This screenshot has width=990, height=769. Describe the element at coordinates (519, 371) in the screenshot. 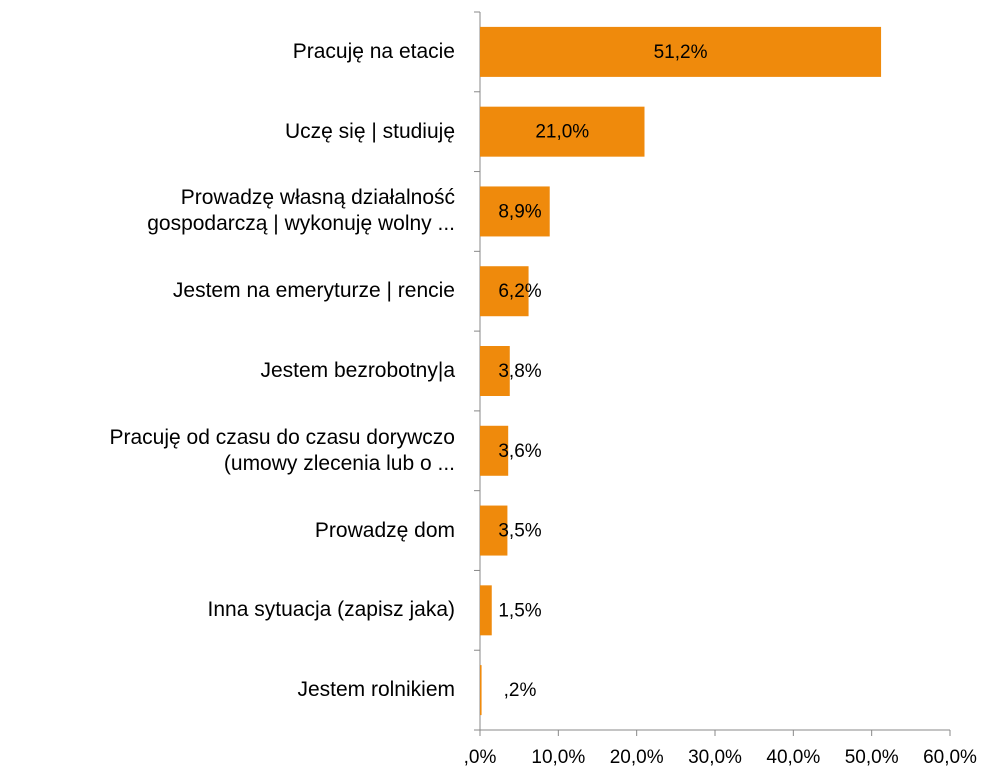

I see `value-label: 3,8%` at that location.